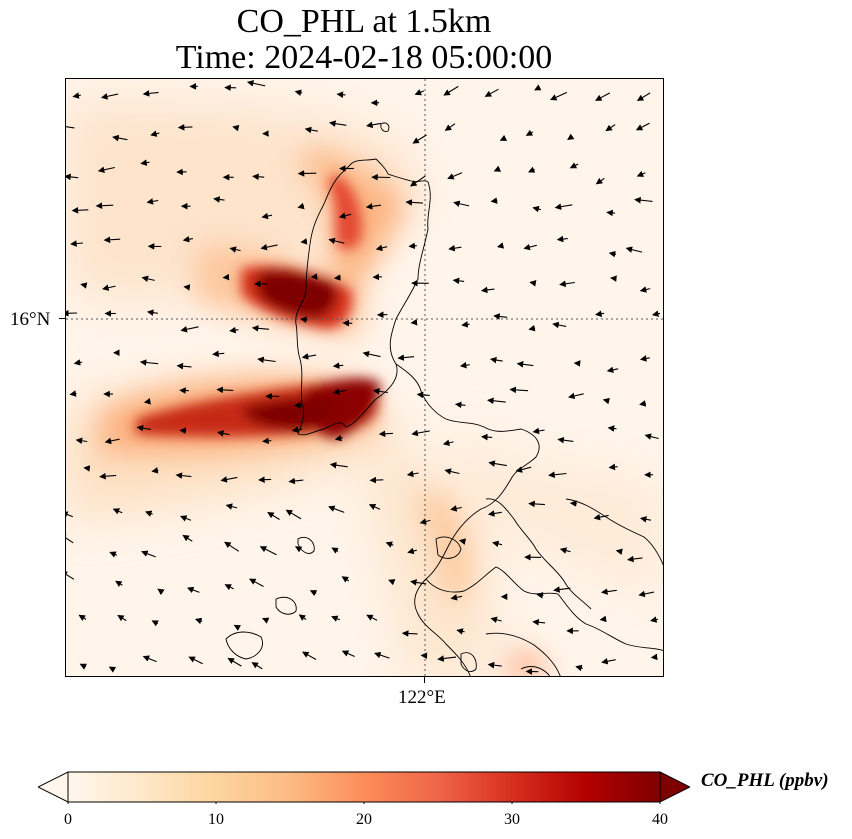 This screenshot has width=852, height=839. What do you see at coordinates (523, 654) in the screenshot?
I see `southern-coast` at bounding box center [523, 654].